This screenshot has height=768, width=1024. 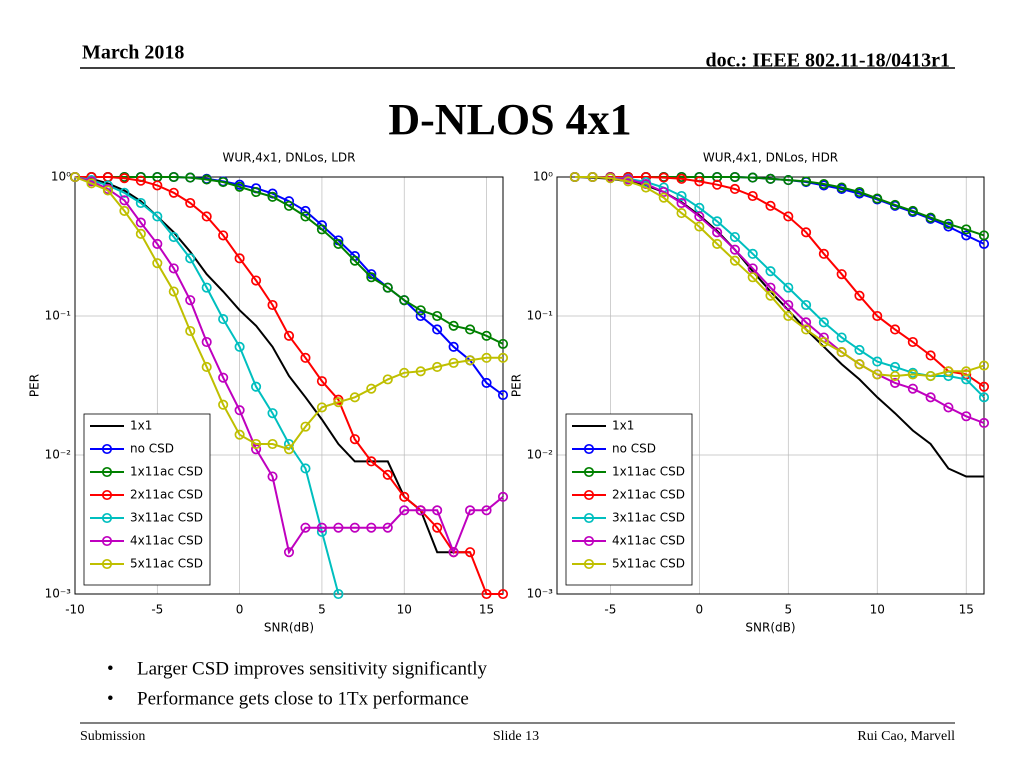 What do you see at coordinates (770, 158) in the screenshot?
I see `chart-title: WUR,4x1, DNLos, HDR` at bounding box center [770, 158].